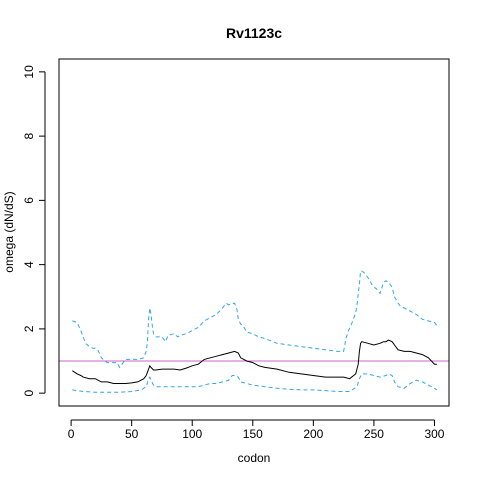 Image resolution: width=480 pixels, height=480 pixels. What do you see at coordinates (255, 383) in the screenshot?
I see `series-line-lower` at bounding box center [255, 383].